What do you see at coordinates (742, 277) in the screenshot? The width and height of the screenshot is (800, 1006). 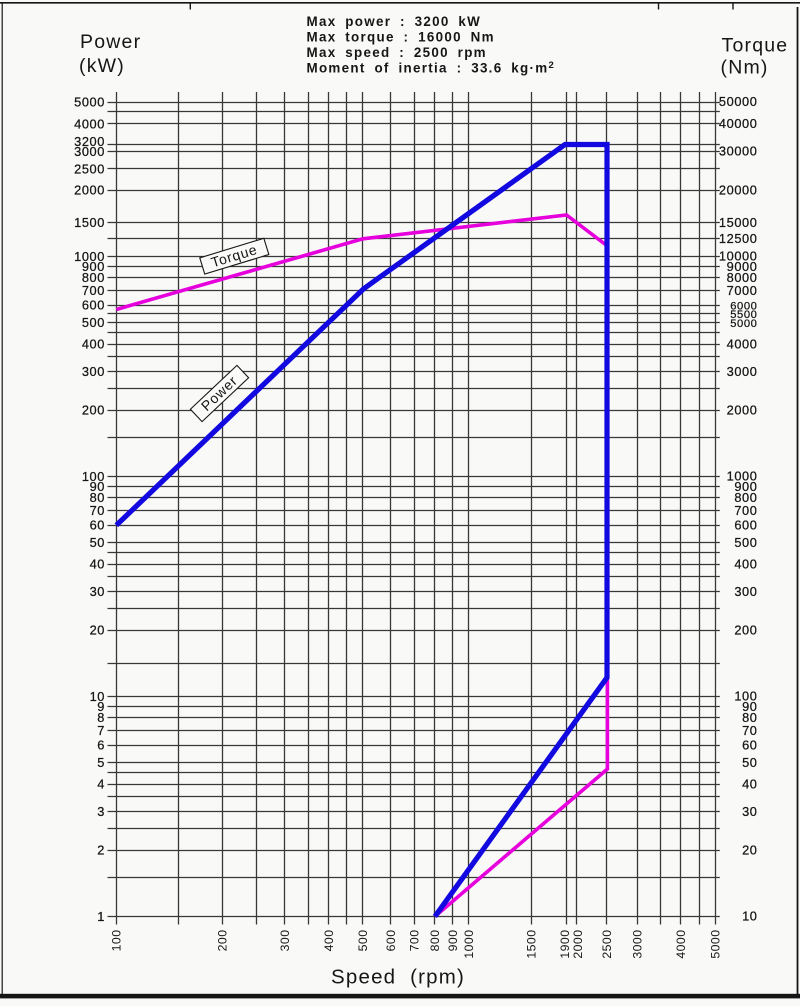 I see `svg-text: 8000` at bounding box center [742, 277].